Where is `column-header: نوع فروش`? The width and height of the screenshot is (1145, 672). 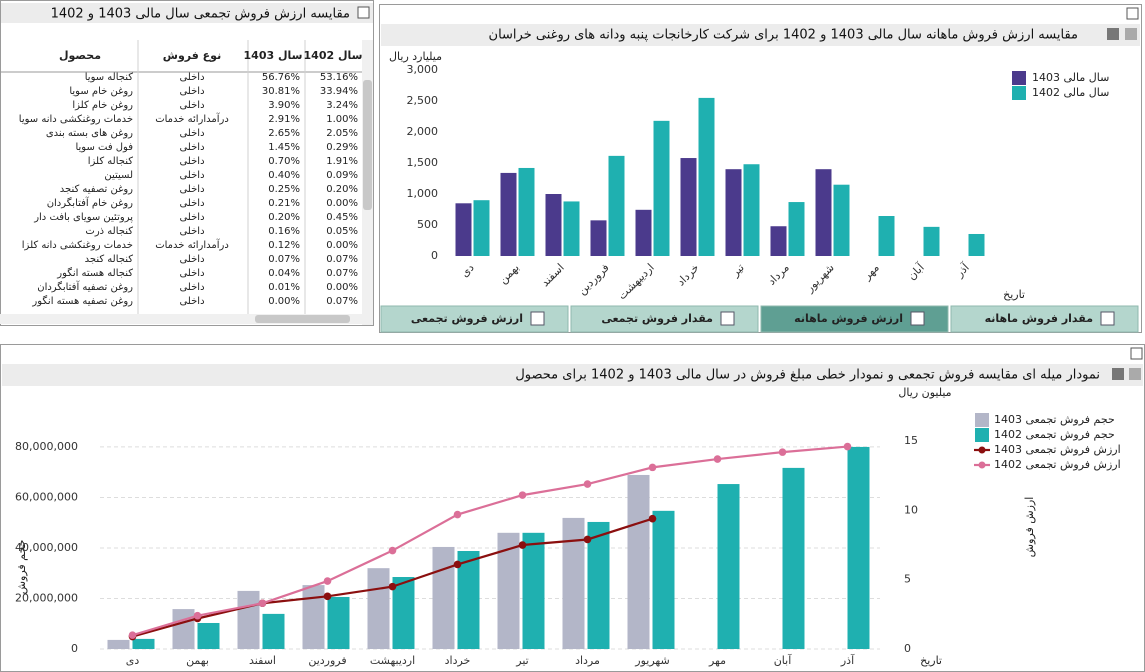
column-header: نوع فروش is located at coordinates (192, 55).